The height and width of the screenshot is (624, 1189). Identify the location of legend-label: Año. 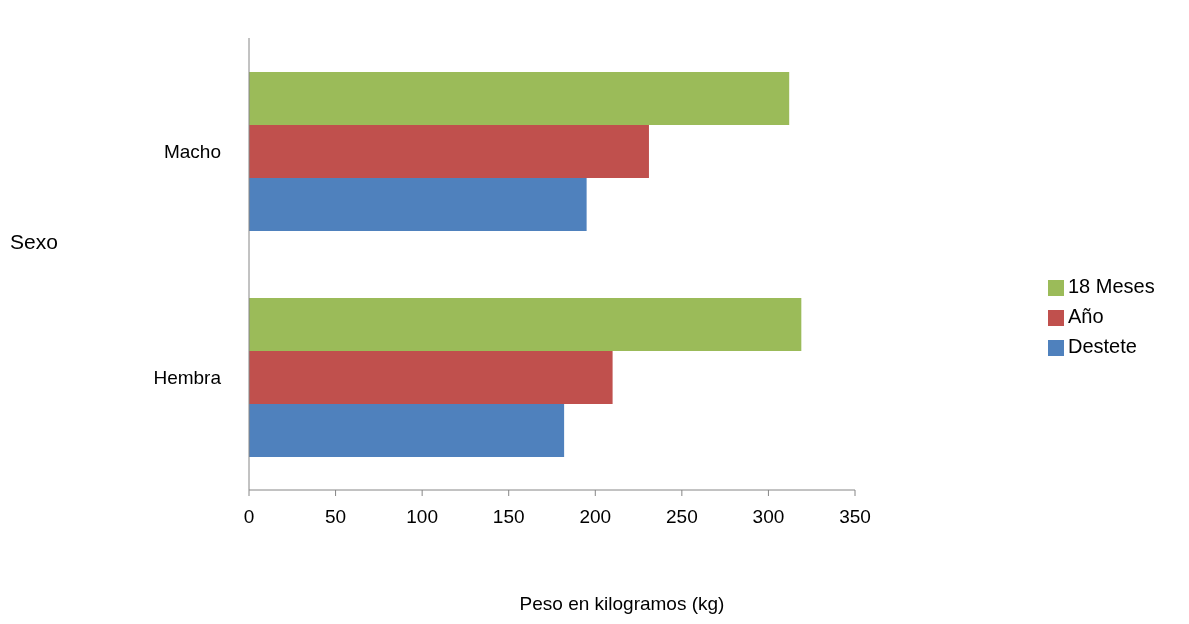
(1086, 316).